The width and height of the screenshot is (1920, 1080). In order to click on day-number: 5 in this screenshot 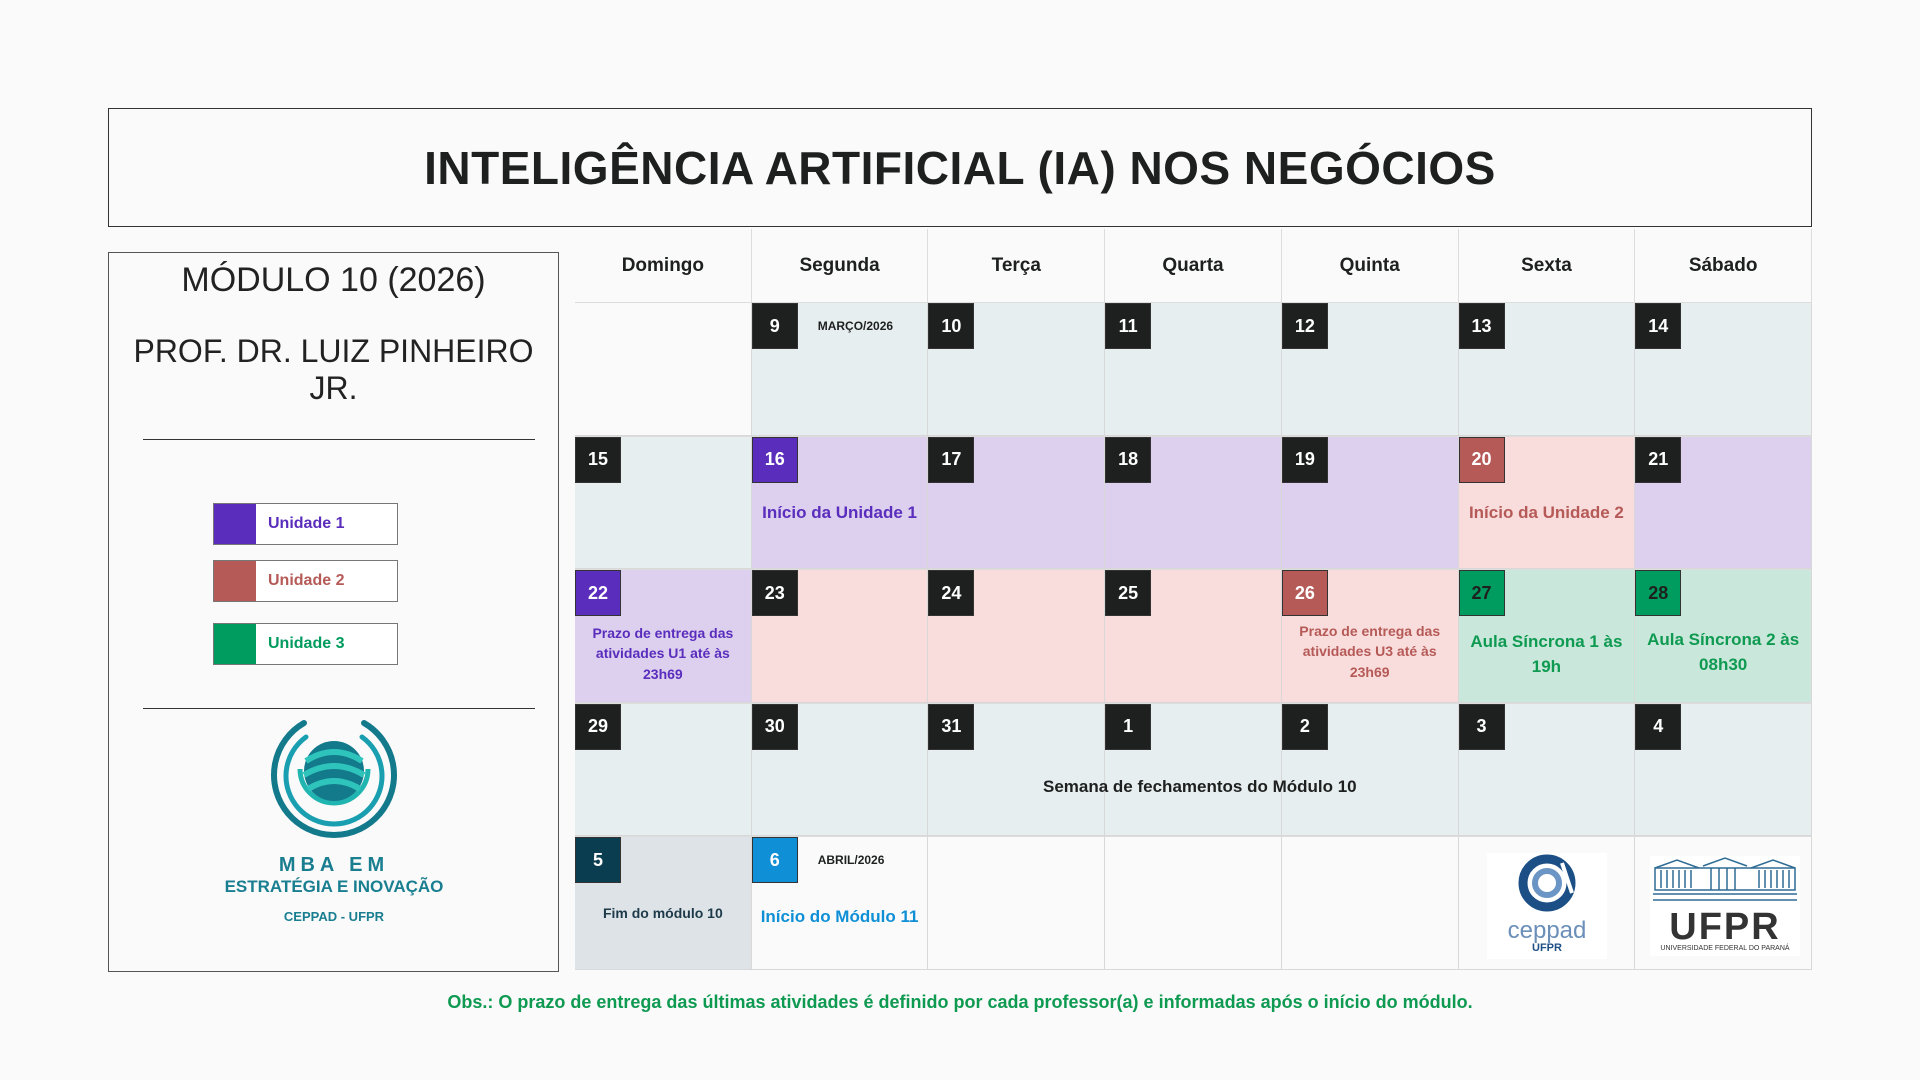, I will do `click(598, 860)`.